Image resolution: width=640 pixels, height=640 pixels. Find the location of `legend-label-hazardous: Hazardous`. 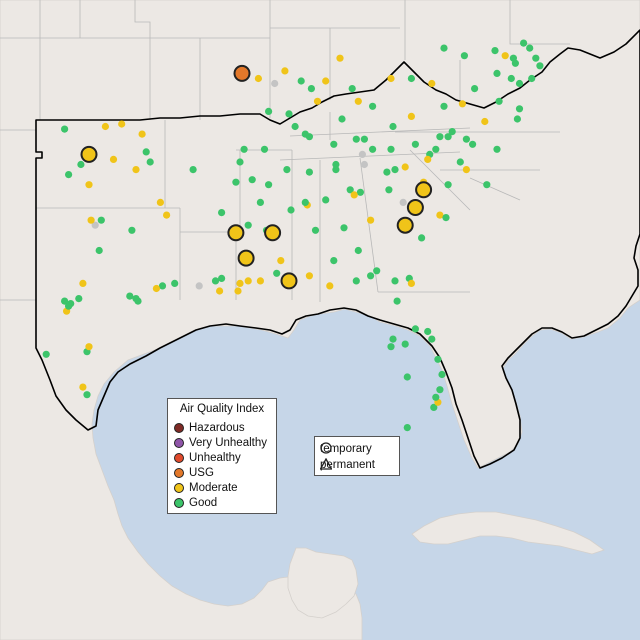

legend-label-hazardous: Hazardous is located at coordinates (217, 428).